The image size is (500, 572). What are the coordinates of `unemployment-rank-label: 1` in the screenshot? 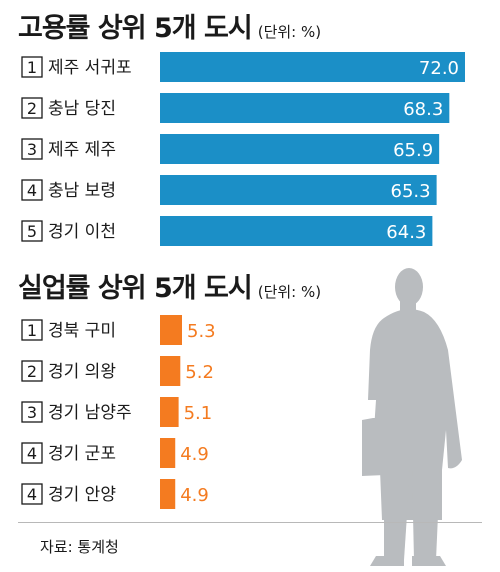 It's located at (32, 330).